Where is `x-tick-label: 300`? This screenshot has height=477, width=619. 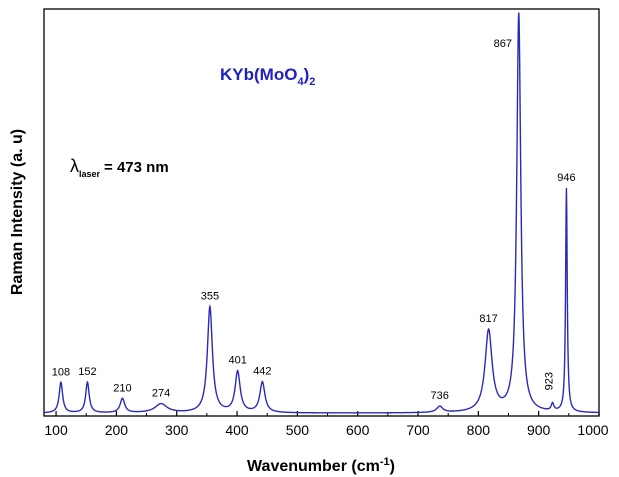
x-tick-label: 300 is located at coordinates (177, 430).